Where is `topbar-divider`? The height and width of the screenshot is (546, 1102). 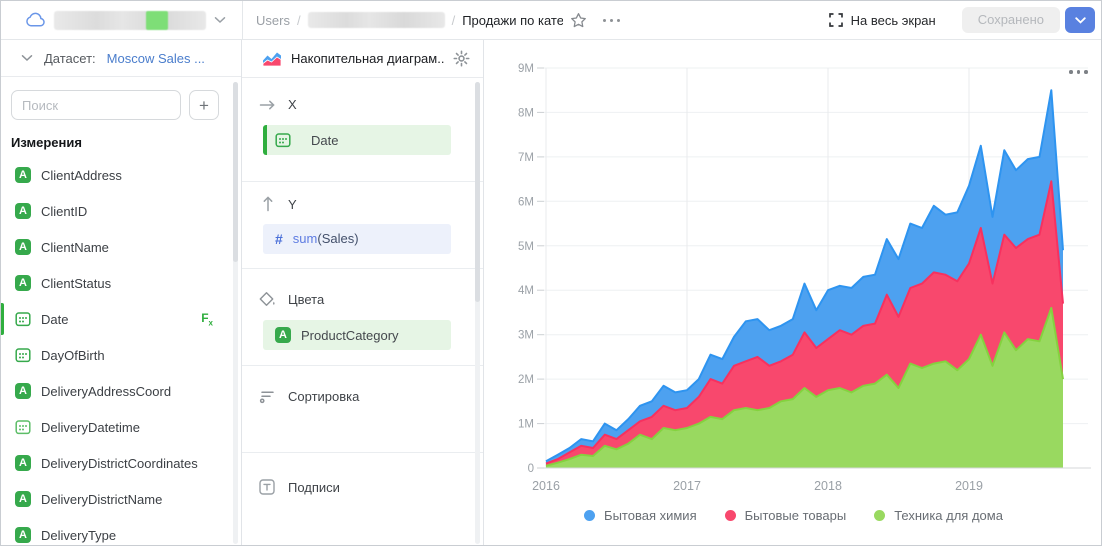
topbar-divider is located at coordinates (242, 20).